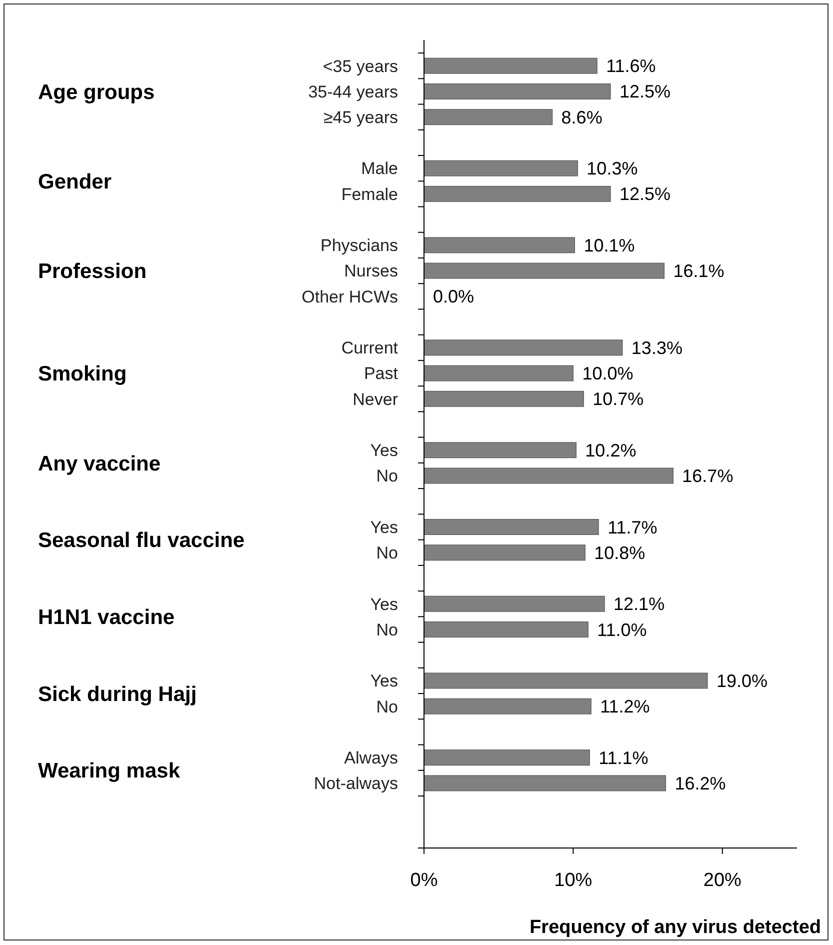 This screenshot has height=945, width=833. I want to click on text: Sick during Hajj, so click(117, 694).